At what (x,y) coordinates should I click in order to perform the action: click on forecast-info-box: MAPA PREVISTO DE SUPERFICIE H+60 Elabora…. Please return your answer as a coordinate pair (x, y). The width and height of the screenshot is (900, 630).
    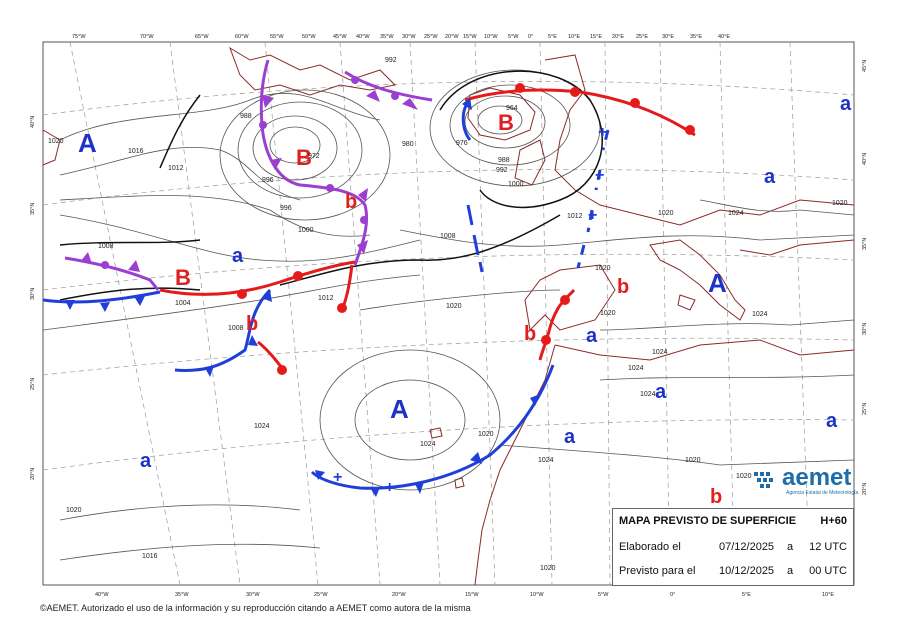
    Looking at the image, I should click on (733, 547).